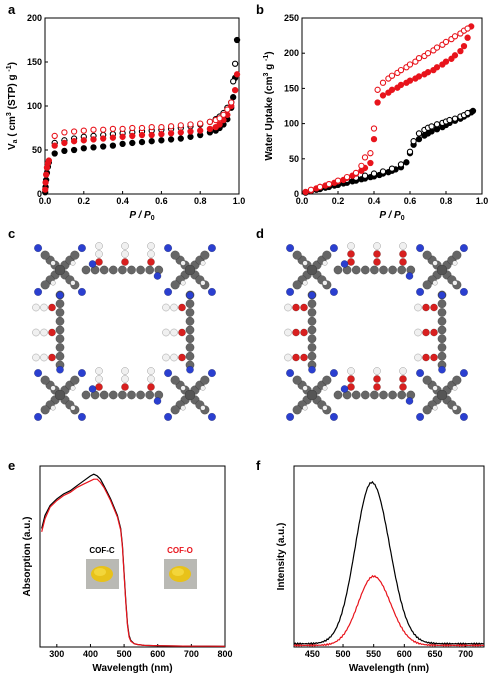 This screenshot has height=687, width=495. What do you see at coordinates (12, 63) in the screenshot?
I see `chart-a-ylabel-part: )` at bounding box center [12, 63].